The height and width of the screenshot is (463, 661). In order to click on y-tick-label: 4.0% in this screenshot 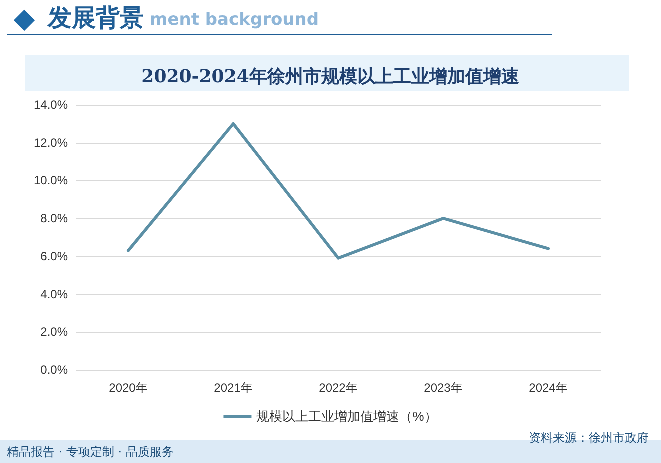, I will do `click(54, 294)`.